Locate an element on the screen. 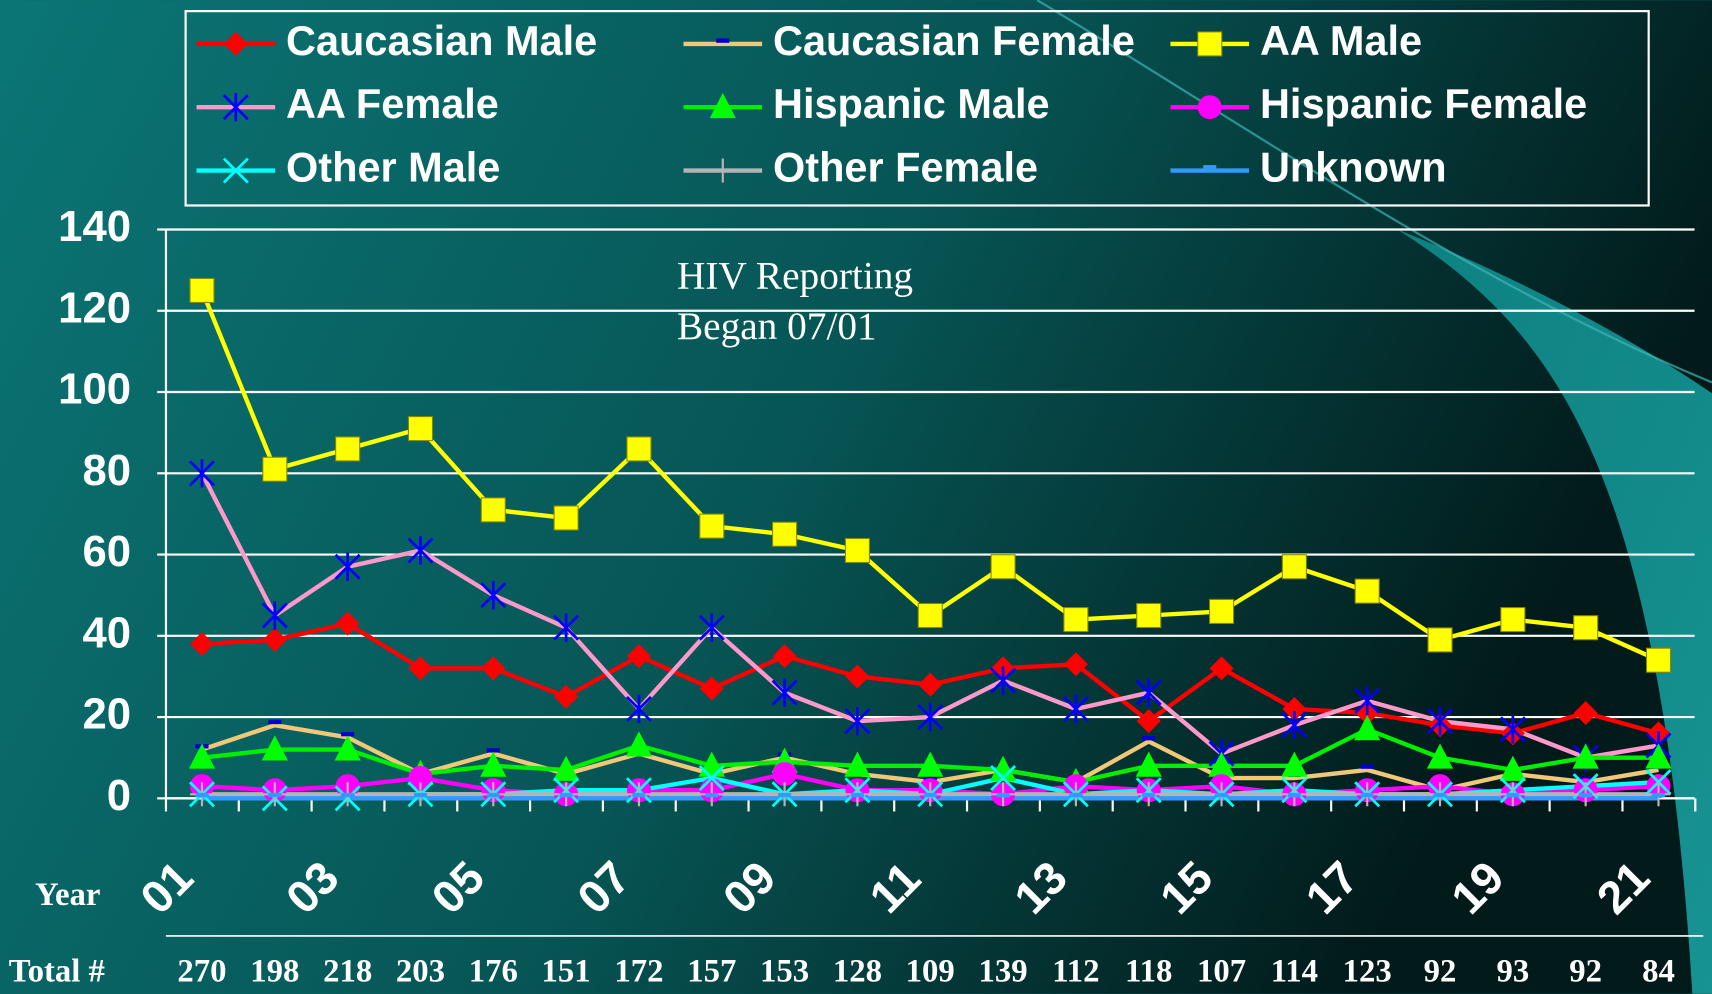 This screenshot has height=994, width=1712. totals-label: Total # is located at coordinates (57, 972).